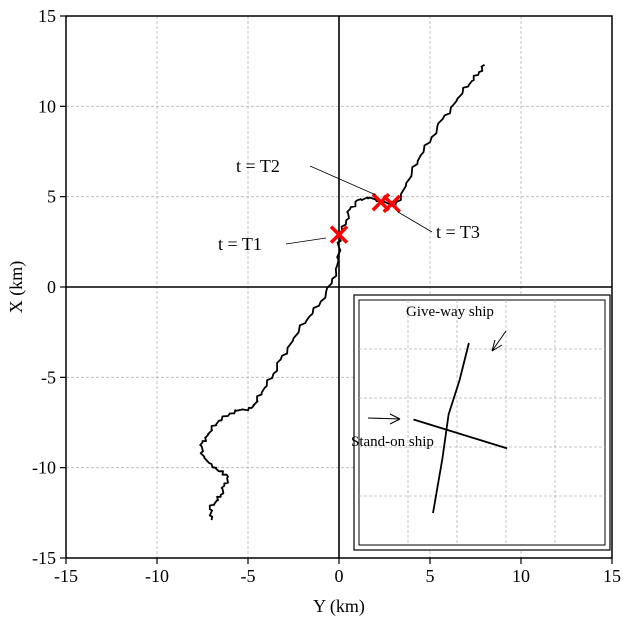 Image resolution: width=623 pixels, height=621 pixels. Describe the element at coordinates (240, 244) in the screenshot. I see `annotation-label: t = T1` at that location.